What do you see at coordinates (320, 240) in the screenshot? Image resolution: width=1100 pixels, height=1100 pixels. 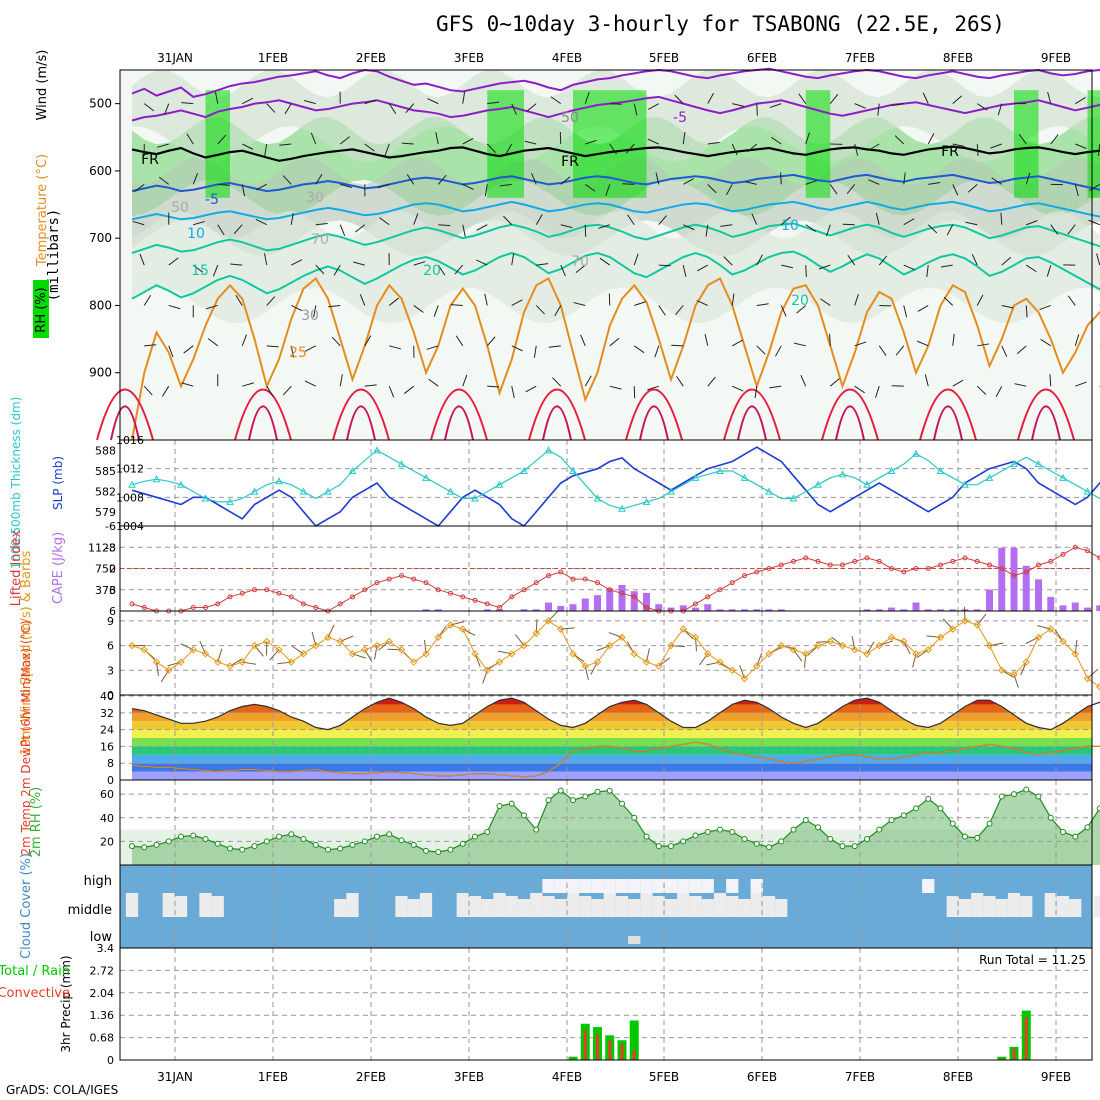 I see `contour-label: 70` at bounding box center [320, 240].